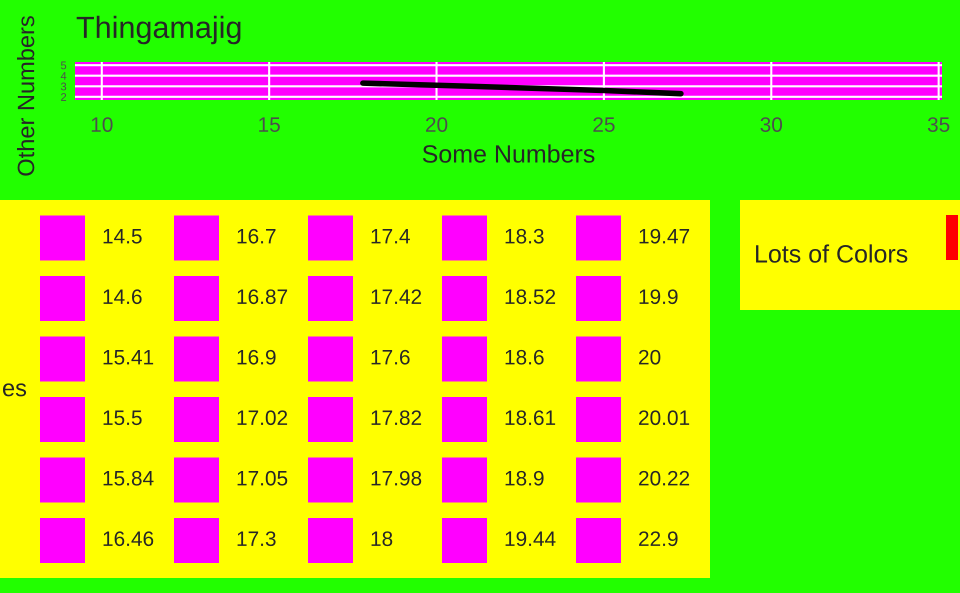 This screenshot has height=593, width=960. I want to click on text: 16.87, so click(263, 296).